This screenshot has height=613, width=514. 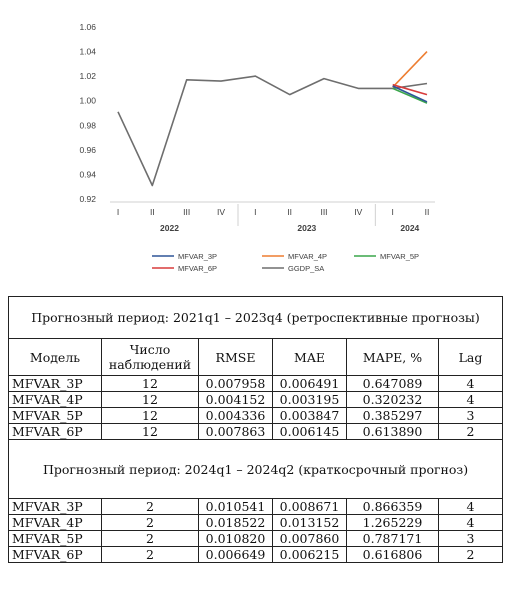 What do you see at coordinates (470, 357) in the screenshot?
I see `column-header: Lag` at bounding box center [470, 357].